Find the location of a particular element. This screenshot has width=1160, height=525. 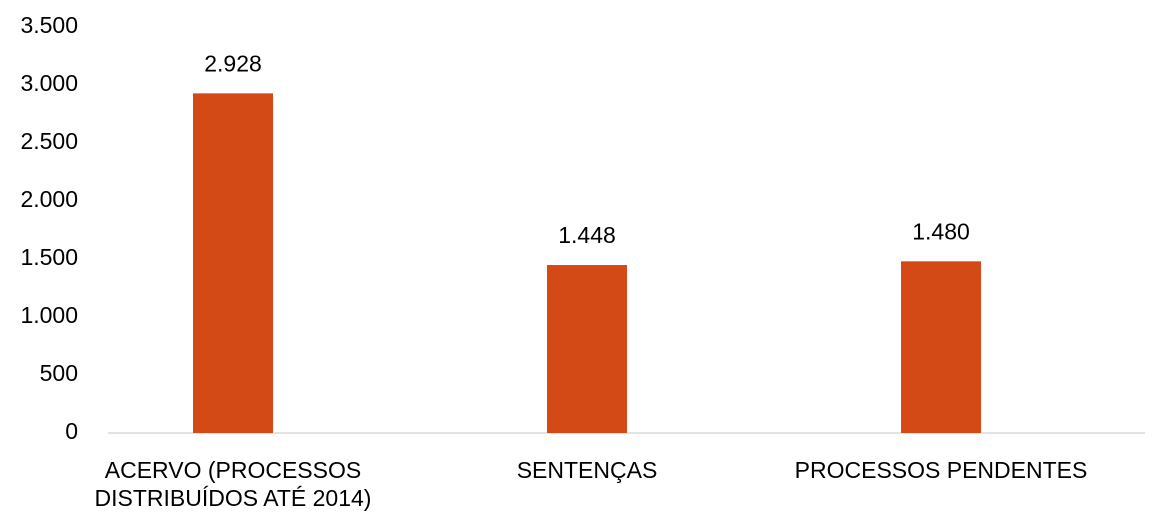

y-tick-label: 0 is located at coordinates (71, 431).